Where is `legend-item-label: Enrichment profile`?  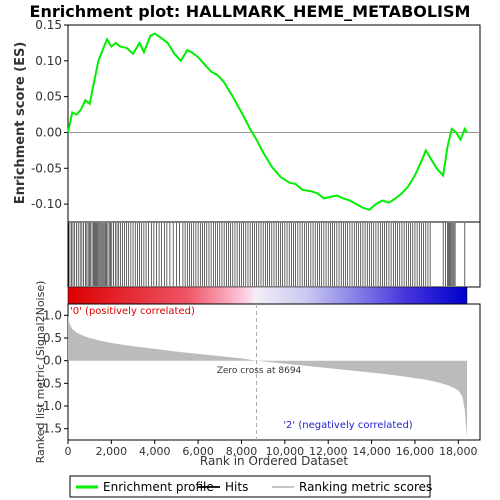 legend-item-label: Enrichment profile is located at coordinates (158, 487).